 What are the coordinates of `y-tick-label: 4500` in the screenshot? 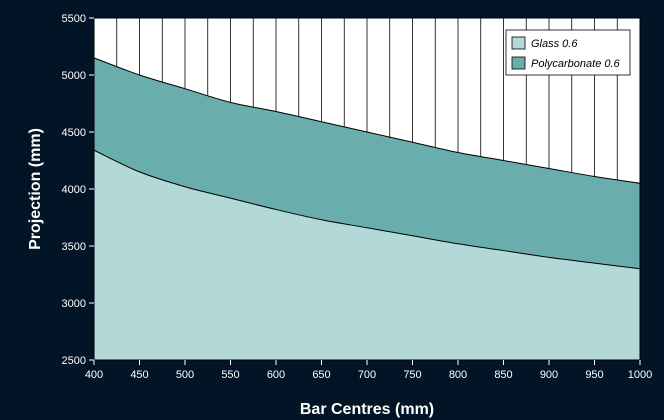 It's located at (74, 133).